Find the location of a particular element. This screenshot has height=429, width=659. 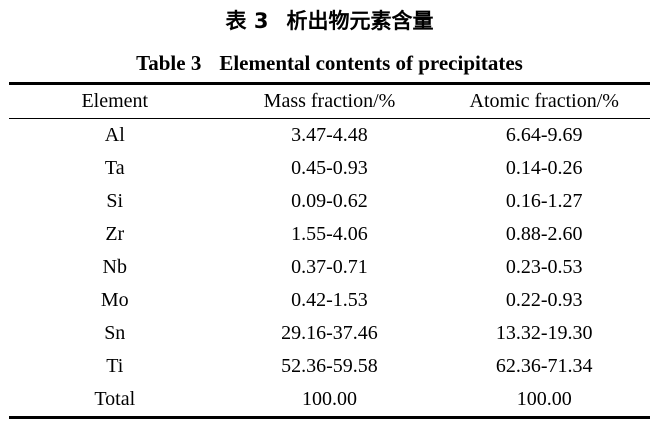

table-row: Zr 1.55-4.06 0.88-2.60 is located at coordinates (329, 234).